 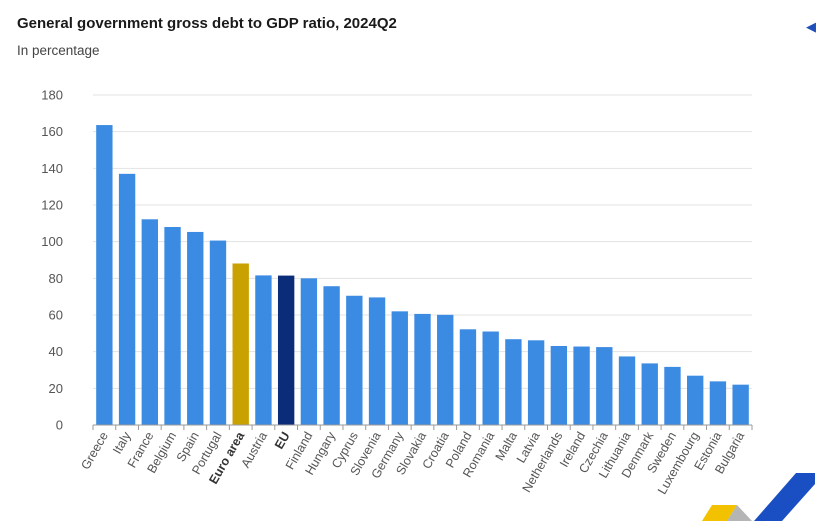 What do you see at coordinates (195, 328) in the screenshot?
I see `bar-spain` at bounding box center [195, 328].